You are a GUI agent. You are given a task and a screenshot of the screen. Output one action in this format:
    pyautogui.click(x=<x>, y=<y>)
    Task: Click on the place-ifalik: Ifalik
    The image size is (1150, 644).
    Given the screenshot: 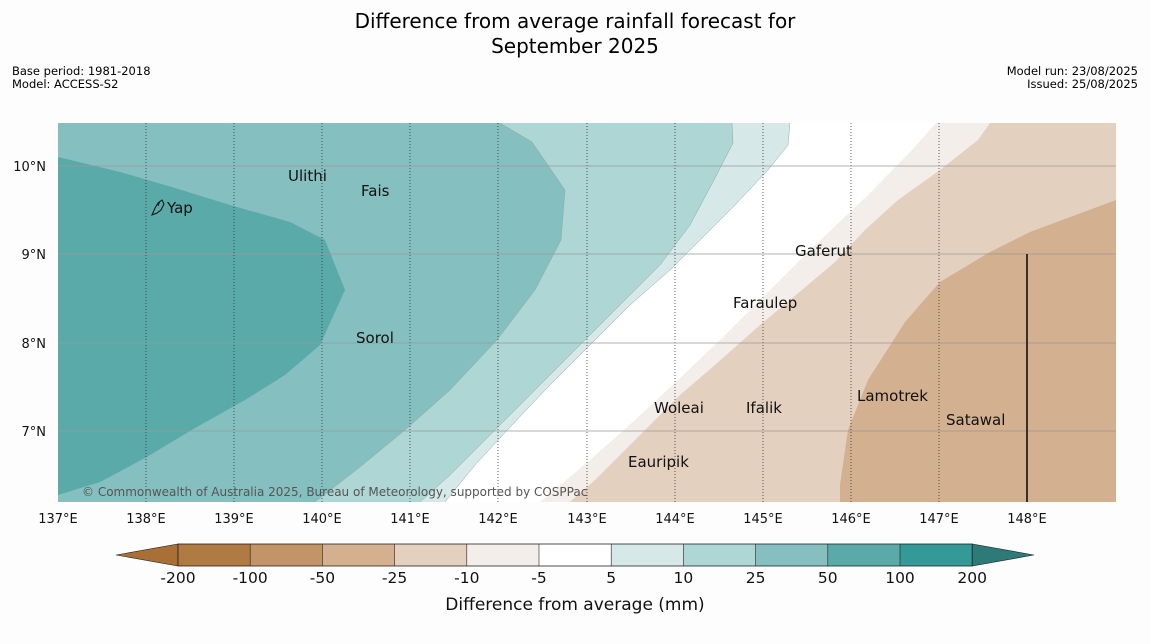 What is the action you would take?
    pyautogui.click(x=764, y=408)
    